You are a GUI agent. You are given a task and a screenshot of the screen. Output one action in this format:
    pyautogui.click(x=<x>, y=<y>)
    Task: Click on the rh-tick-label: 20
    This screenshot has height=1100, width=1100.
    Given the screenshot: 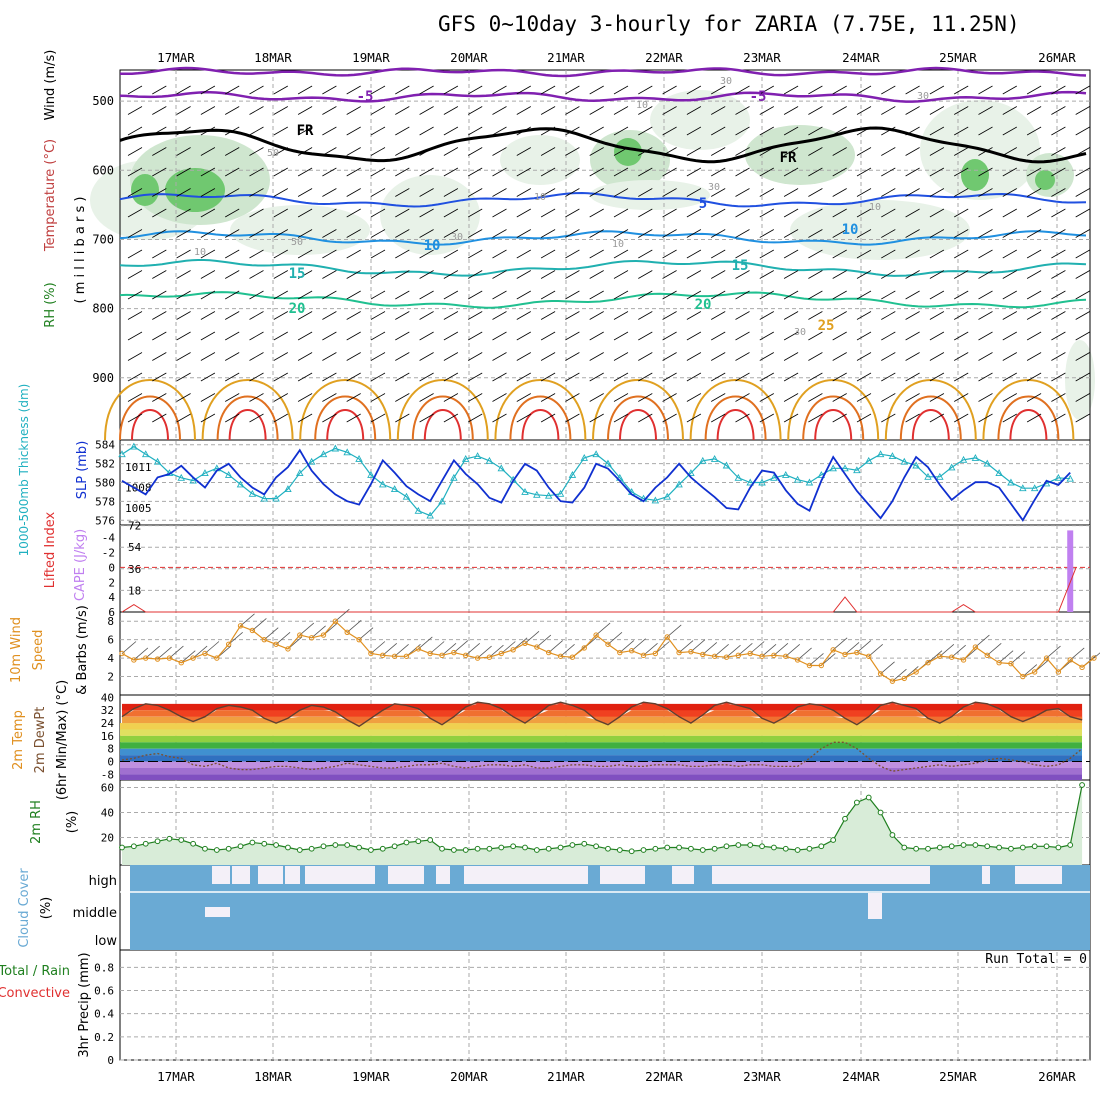 What is the action you would take?
    pyautogui.click(x=107, y=838)
    